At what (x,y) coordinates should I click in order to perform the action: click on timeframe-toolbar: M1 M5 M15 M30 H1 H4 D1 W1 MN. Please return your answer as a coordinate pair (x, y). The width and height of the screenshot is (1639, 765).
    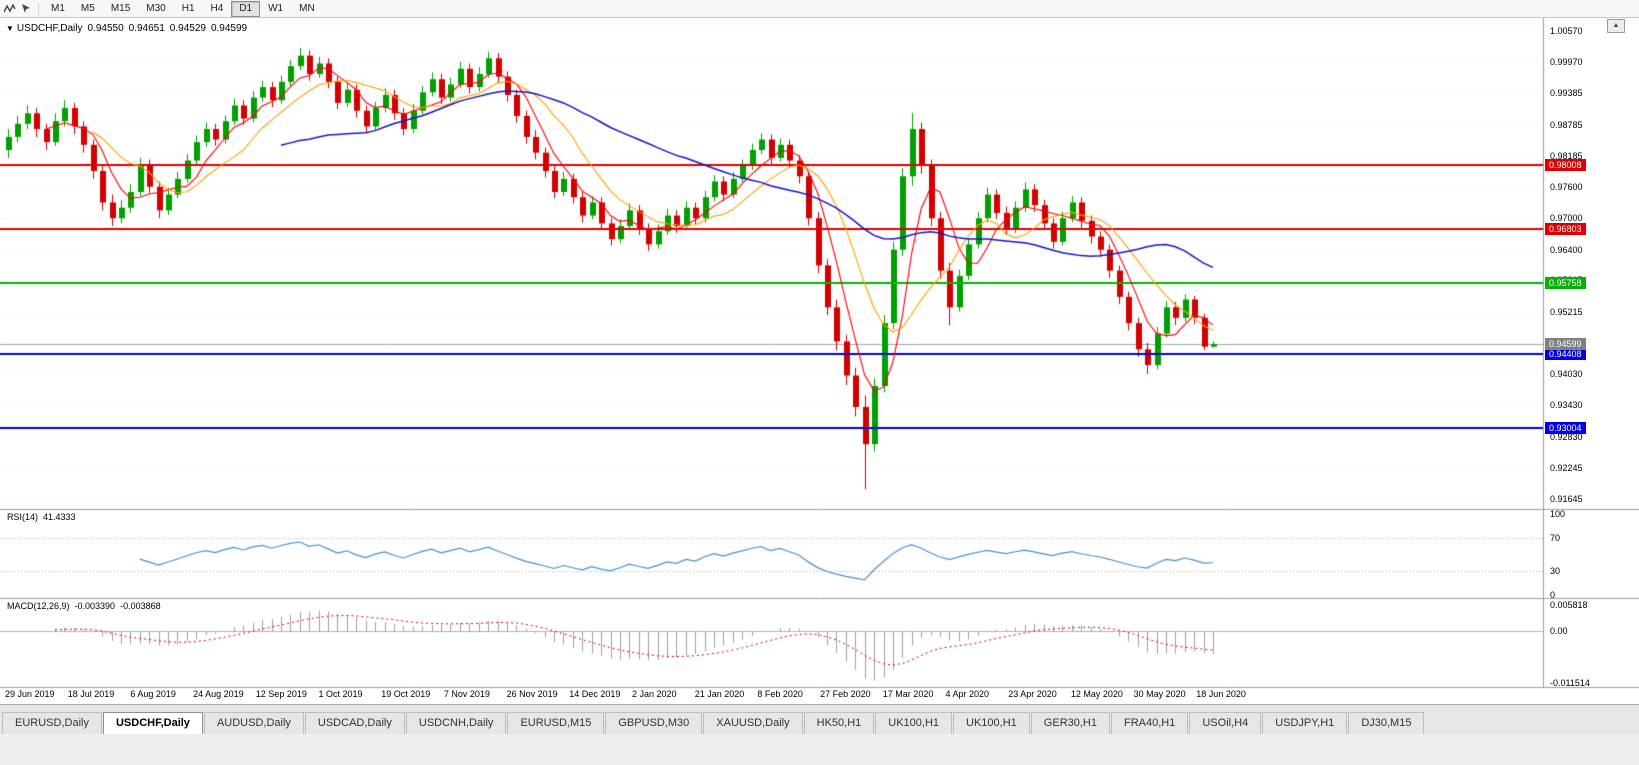
    Looking at the image, I should click on (819, 9).